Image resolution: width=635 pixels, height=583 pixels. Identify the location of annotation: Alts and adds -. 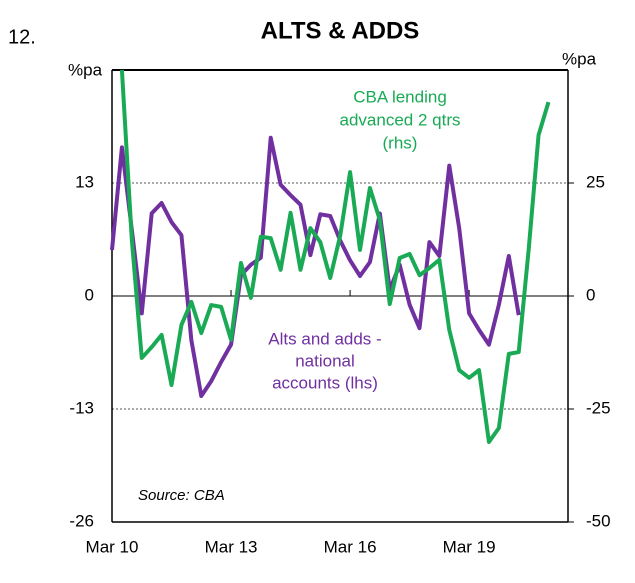
(324, 338).